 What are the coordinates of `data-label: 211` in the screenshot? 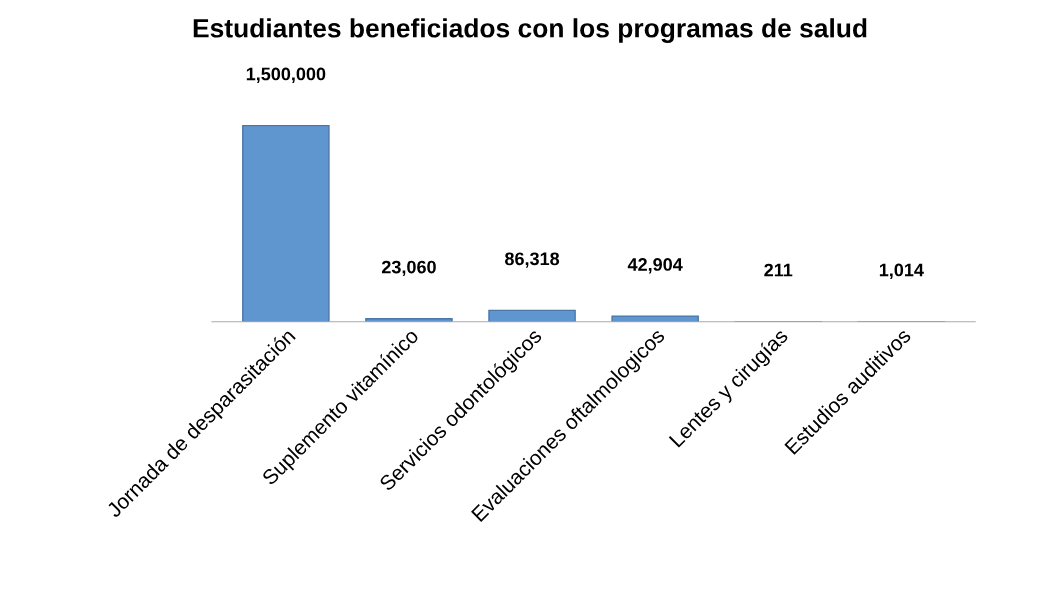 It's located at (778, 270).